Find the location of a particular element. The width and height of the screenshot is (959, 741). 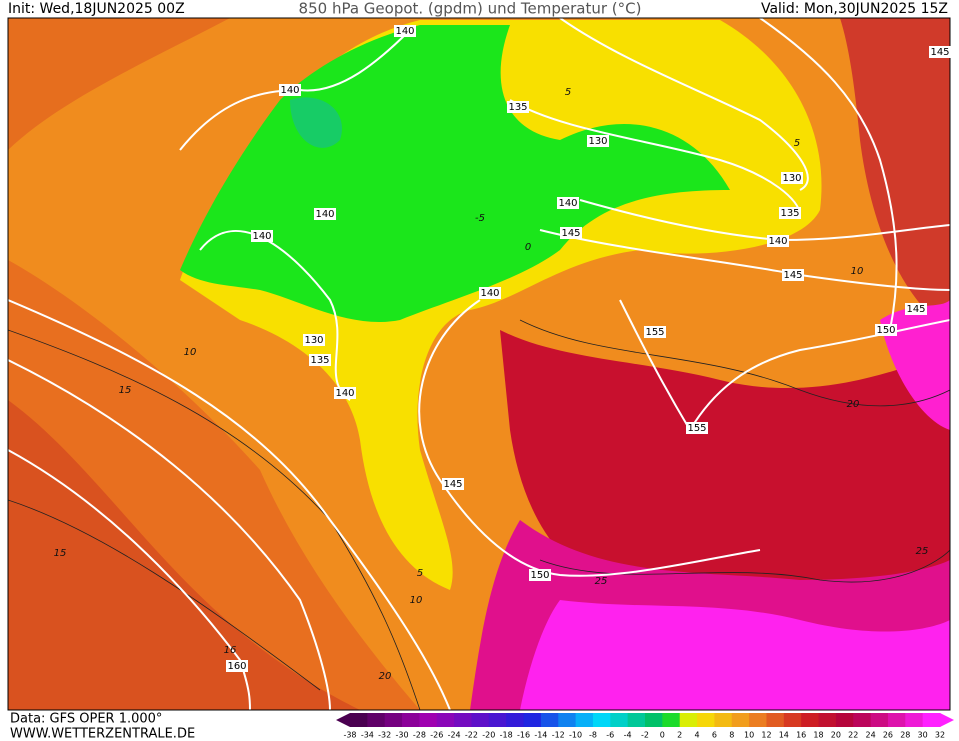

legend-tick-label: 4 is located at coordinates (697, 735).